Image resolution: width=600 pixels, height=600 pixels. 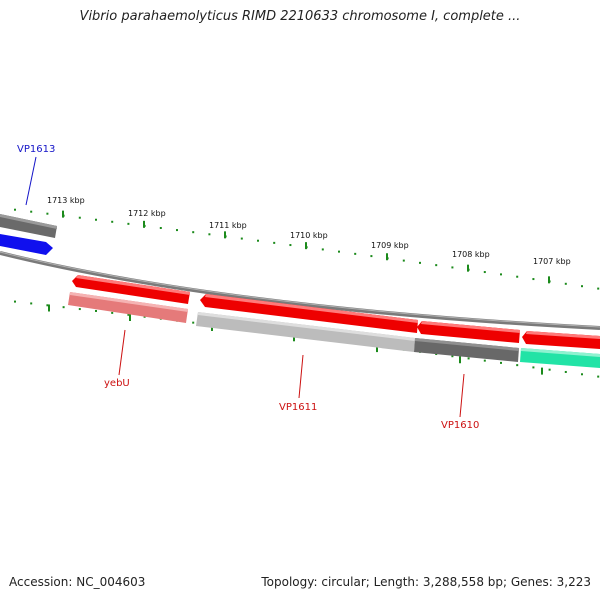 What do you see at coordinates (133, 285) in the screenshot?
I see `gene-feature-red-1-shine` at bounding box center [133, 285].